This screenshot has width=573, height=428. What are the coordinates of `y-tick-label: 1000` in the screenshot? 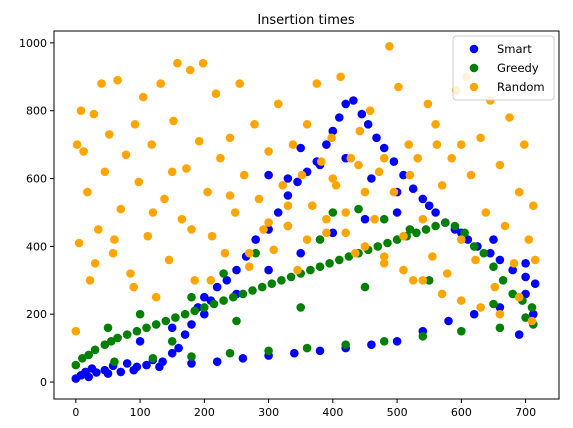 It's located at (33, 43).